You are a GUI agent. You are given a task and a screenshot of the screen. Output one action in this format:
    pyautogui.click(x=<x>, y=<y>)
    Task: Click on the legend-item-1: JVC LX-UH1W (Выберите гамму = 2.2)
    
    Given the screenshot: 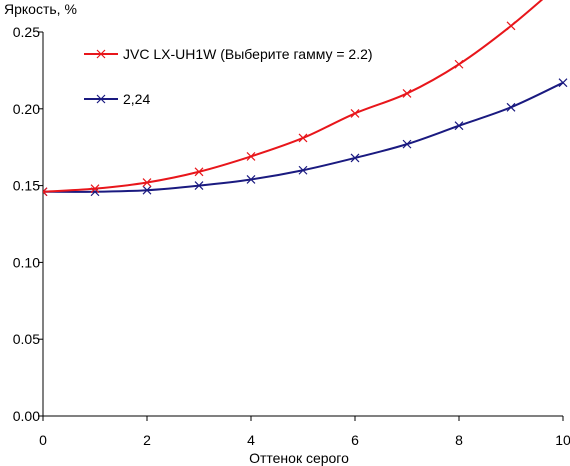 What is the action you would take?
    pyautogui.click(x=228, y=54)
    